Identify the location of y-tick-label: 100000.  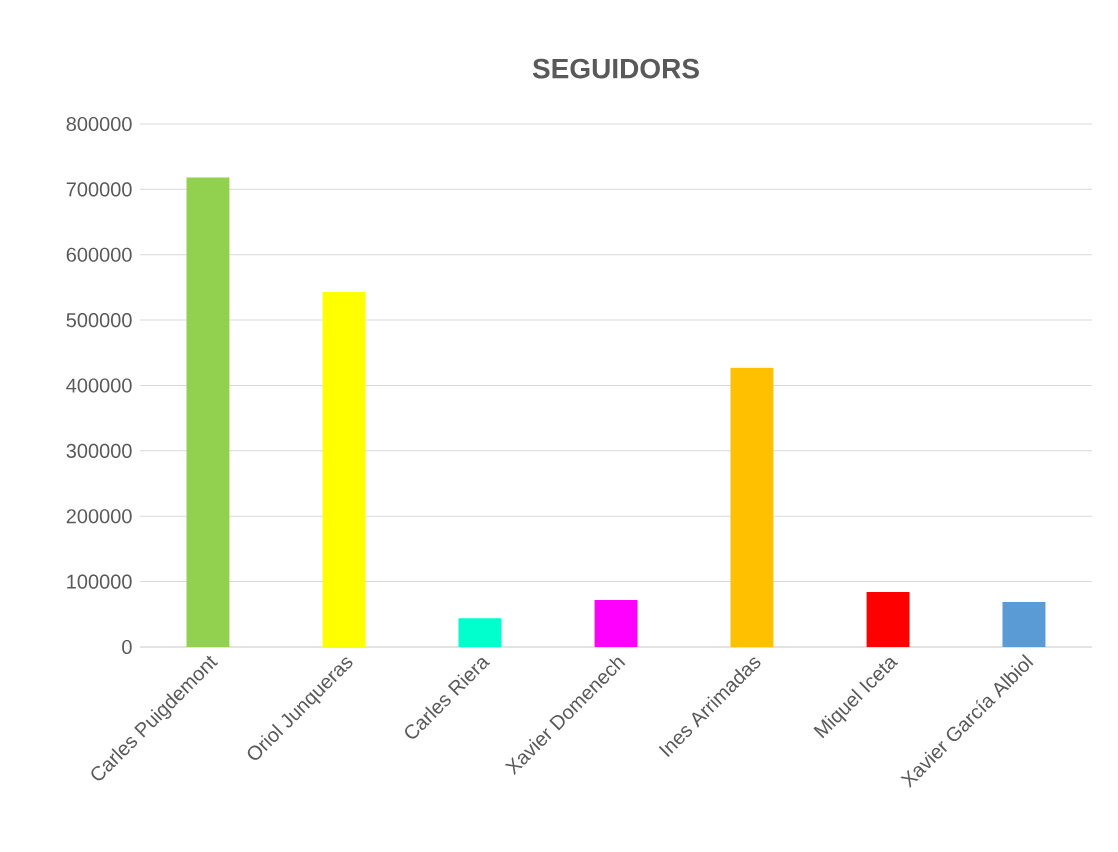
(99, 581).